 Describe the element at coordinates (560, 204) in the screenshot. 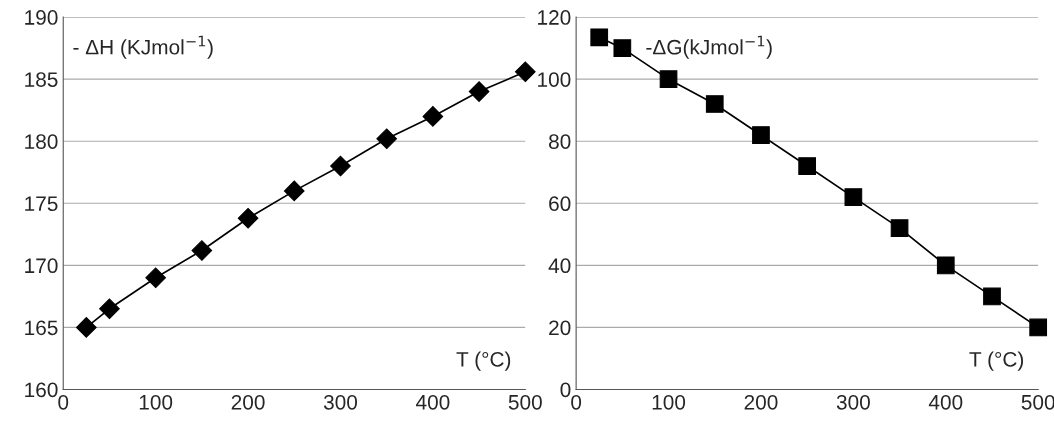

I see `y-tick-label: 60` at that location.